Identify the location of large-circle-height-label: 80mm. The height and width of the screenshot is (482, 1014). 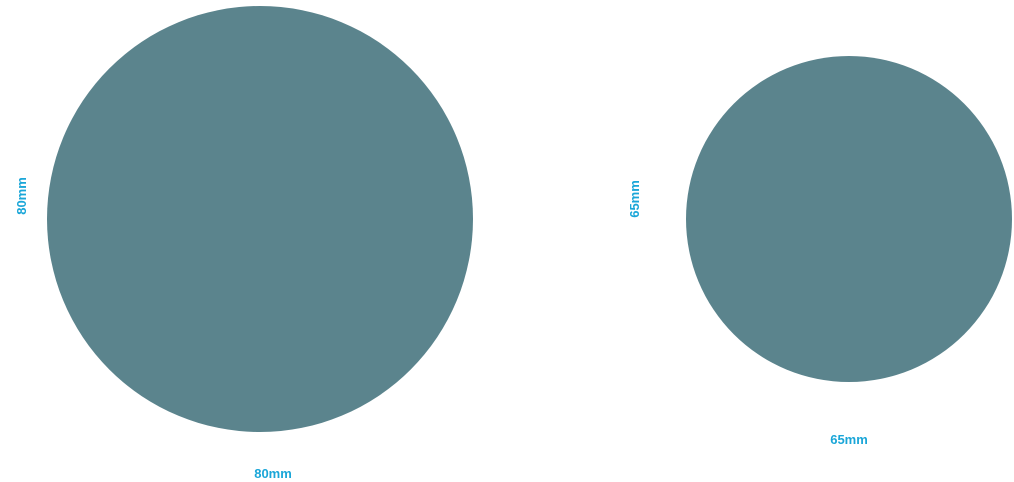
(21, 196).